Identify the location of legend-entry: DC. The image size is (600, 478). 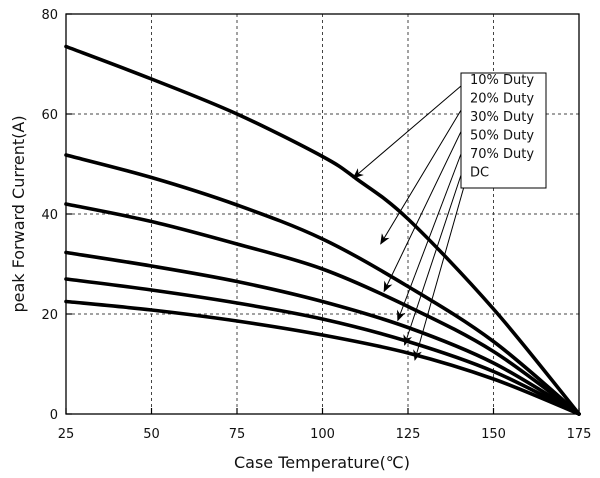
(479, 173).